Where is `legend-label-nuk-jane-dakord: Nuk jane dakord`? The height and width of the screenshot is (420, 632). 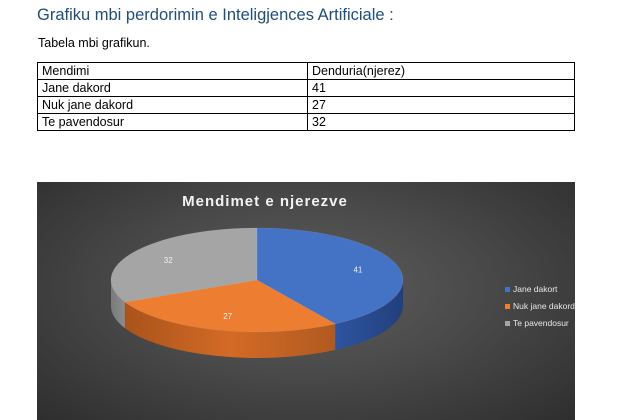
legend-label-nuk-jane-dakord: Nuk jane dakord is located at coordinates (544, 306).